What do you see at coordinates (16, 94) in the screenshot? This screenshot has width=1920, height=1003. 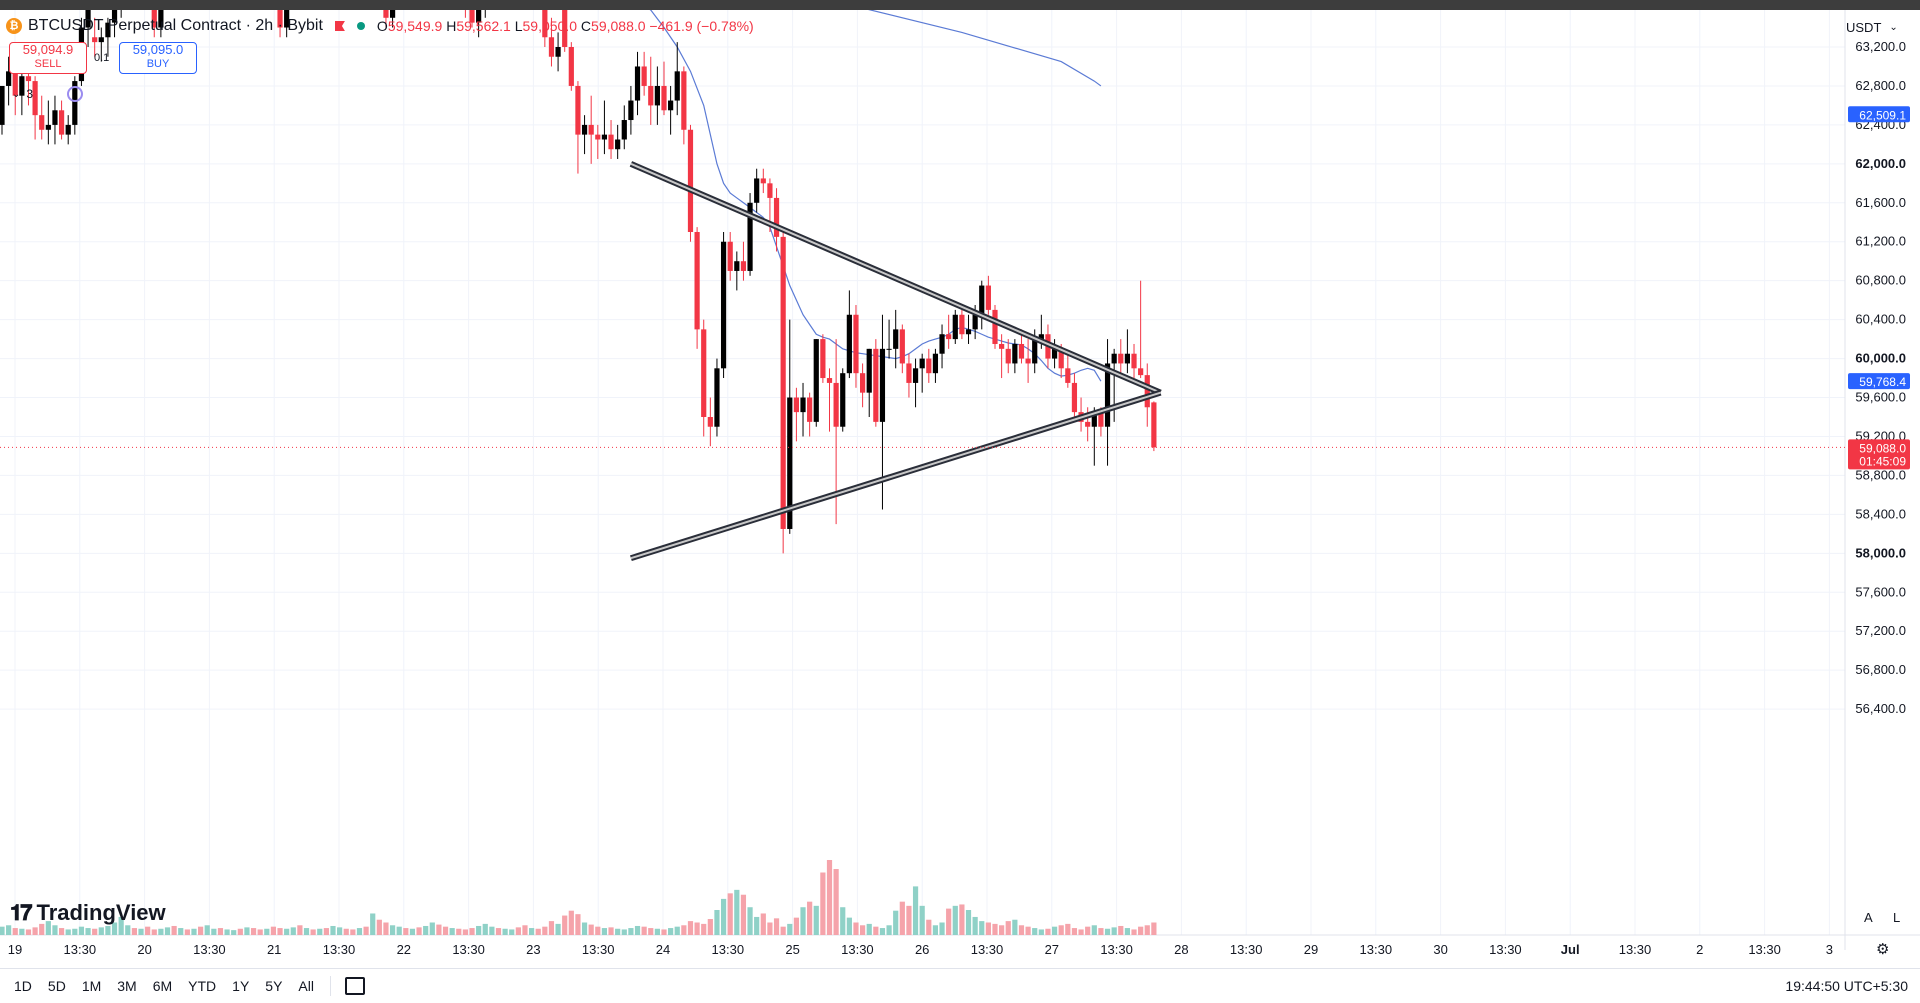 I see `chevron-down-icon: ⌄` at bounding box center [16, 94].